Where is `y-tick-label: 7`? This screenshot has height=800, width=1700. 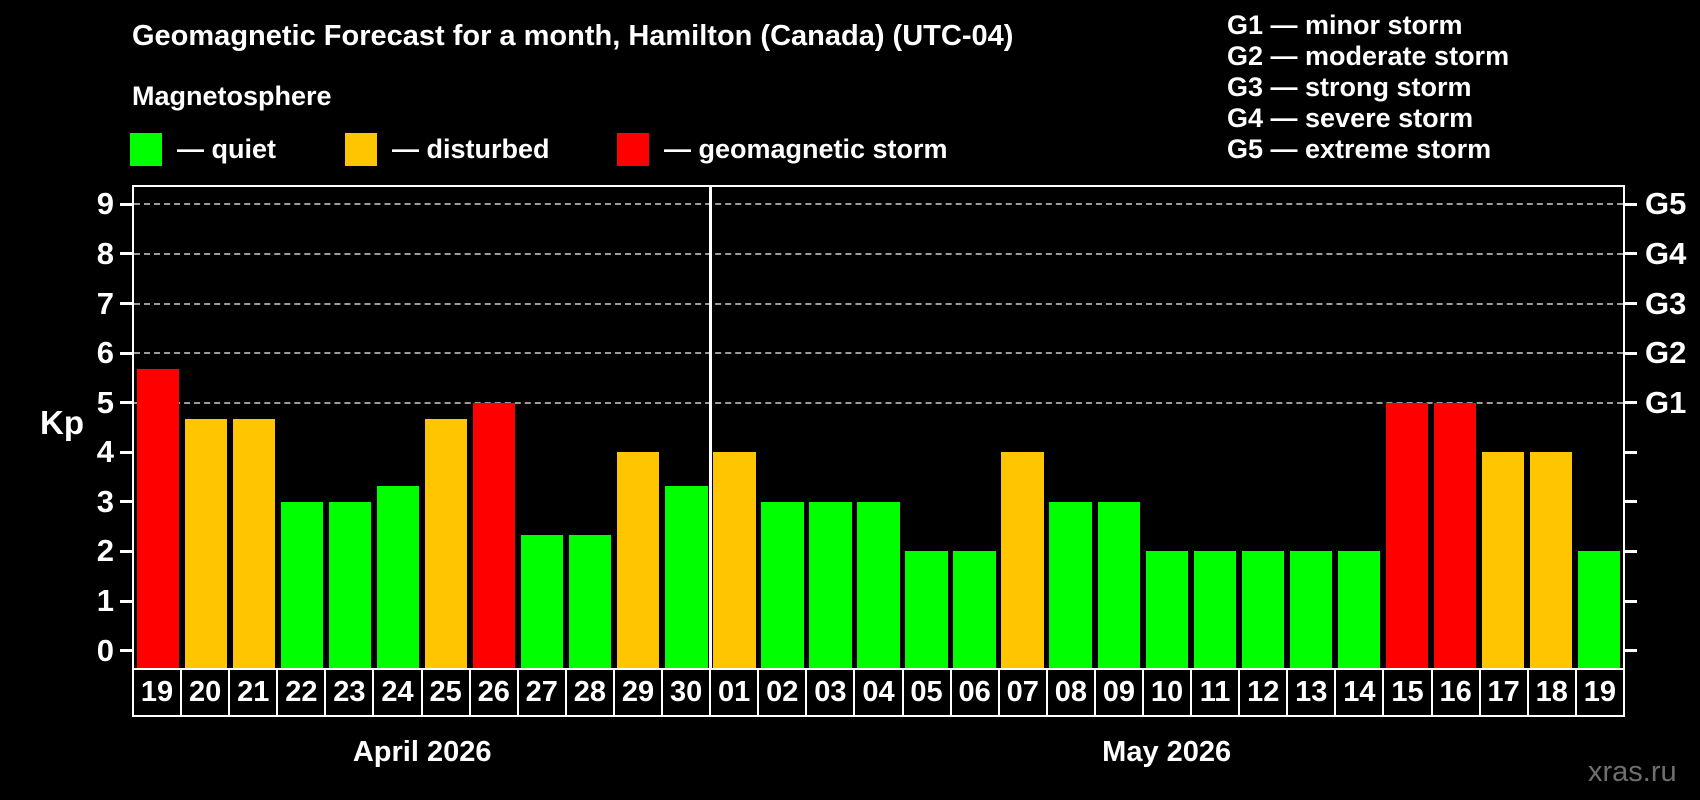 y-tick-label: 7 is located at coordinates (105, 303).